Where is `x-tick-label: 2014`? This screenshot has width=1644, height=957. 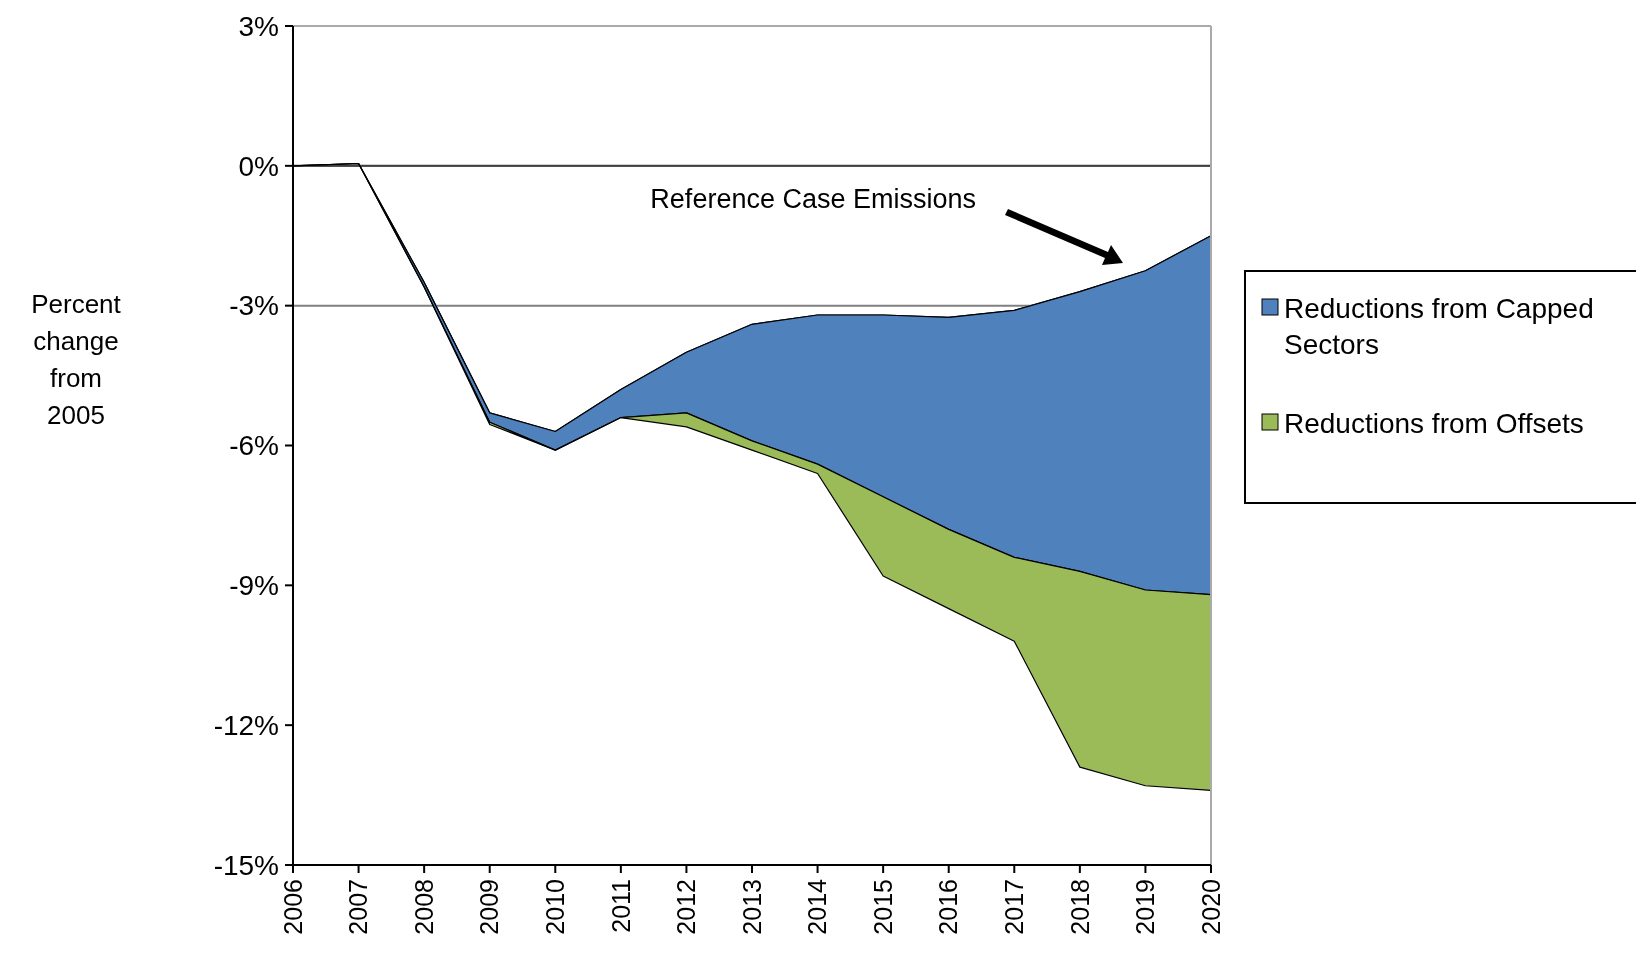 x-tick-label: 2014 is located at coordinates (817, 906).